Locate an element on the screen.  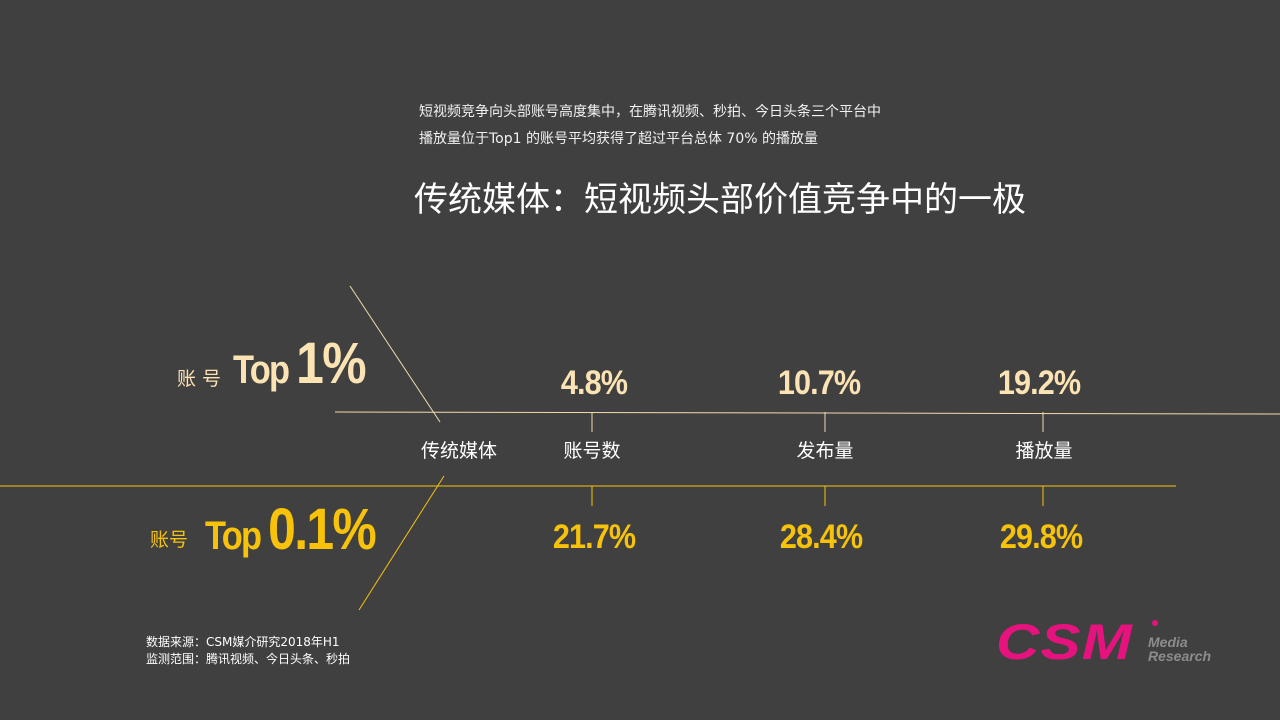
tier-top01-heading: Top 0.1% is located at coordinates (291, 529).